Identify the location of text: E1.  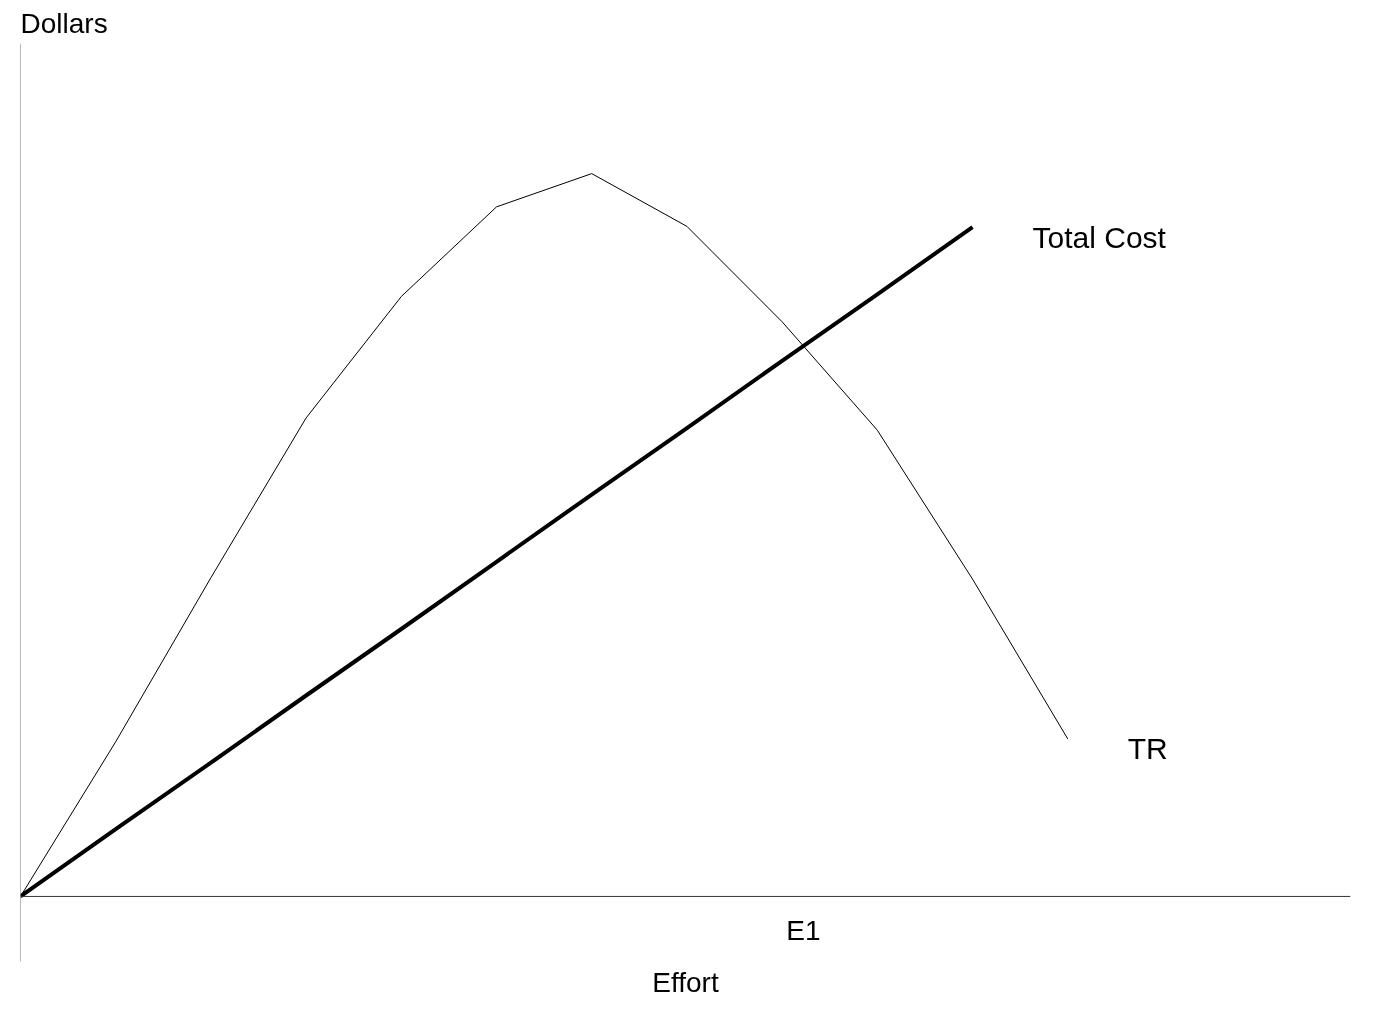
(803, 931).